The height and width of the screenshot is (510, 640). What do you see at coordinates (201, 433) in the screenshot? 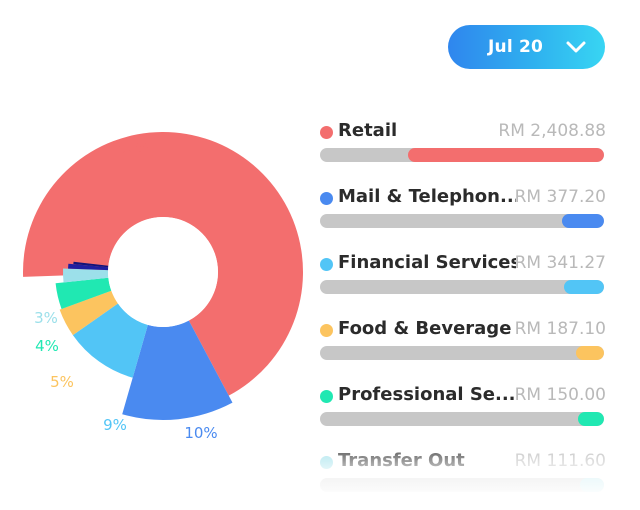
I see `slice-percent-label: 10%` at bounding box center [201, 433].